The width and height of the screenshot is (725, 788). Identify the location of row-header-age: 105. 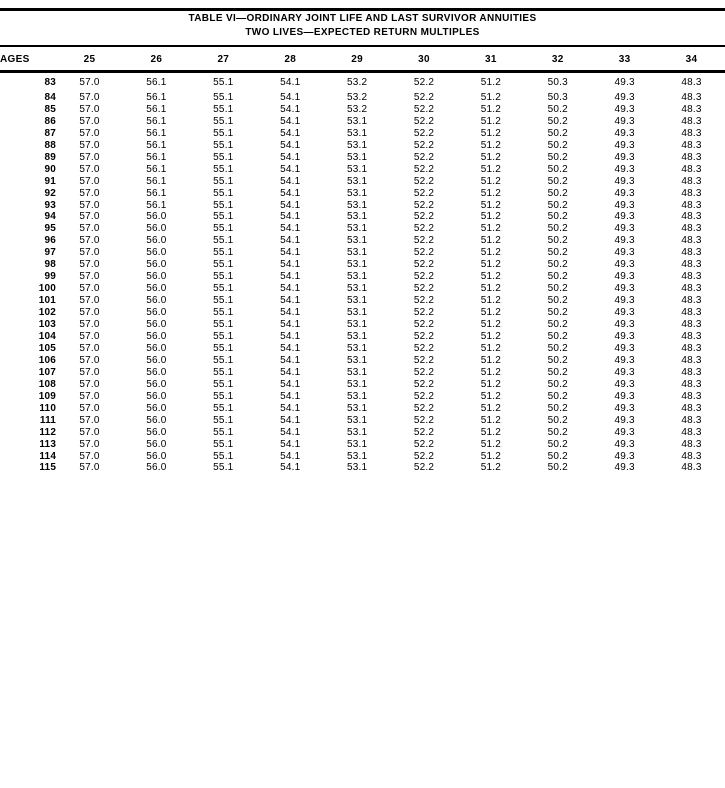
(47, 348).